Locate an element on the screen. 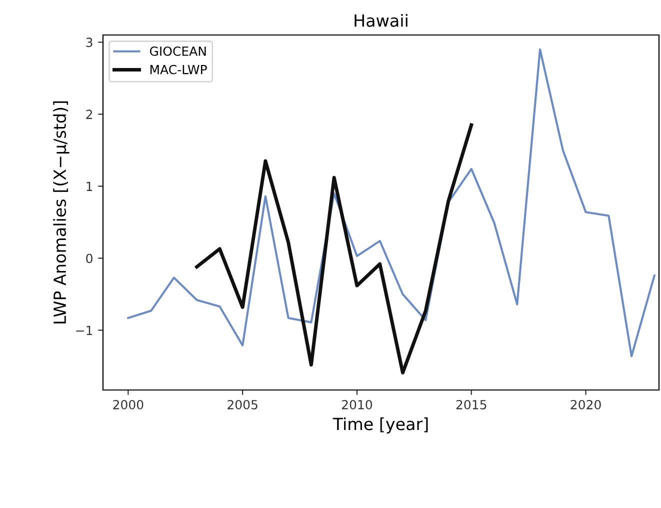  y-tick-label: 2 is located at coordinates (89, 114).